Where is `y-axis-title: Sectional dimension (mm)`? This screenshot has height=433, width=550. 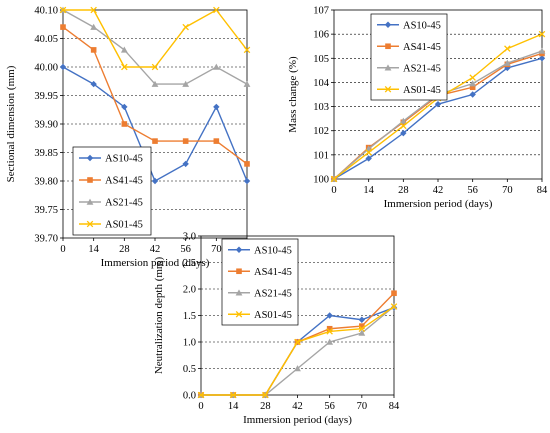
y-axis-title: Sectional dimension (mm) is located at coordinates (11, 123).